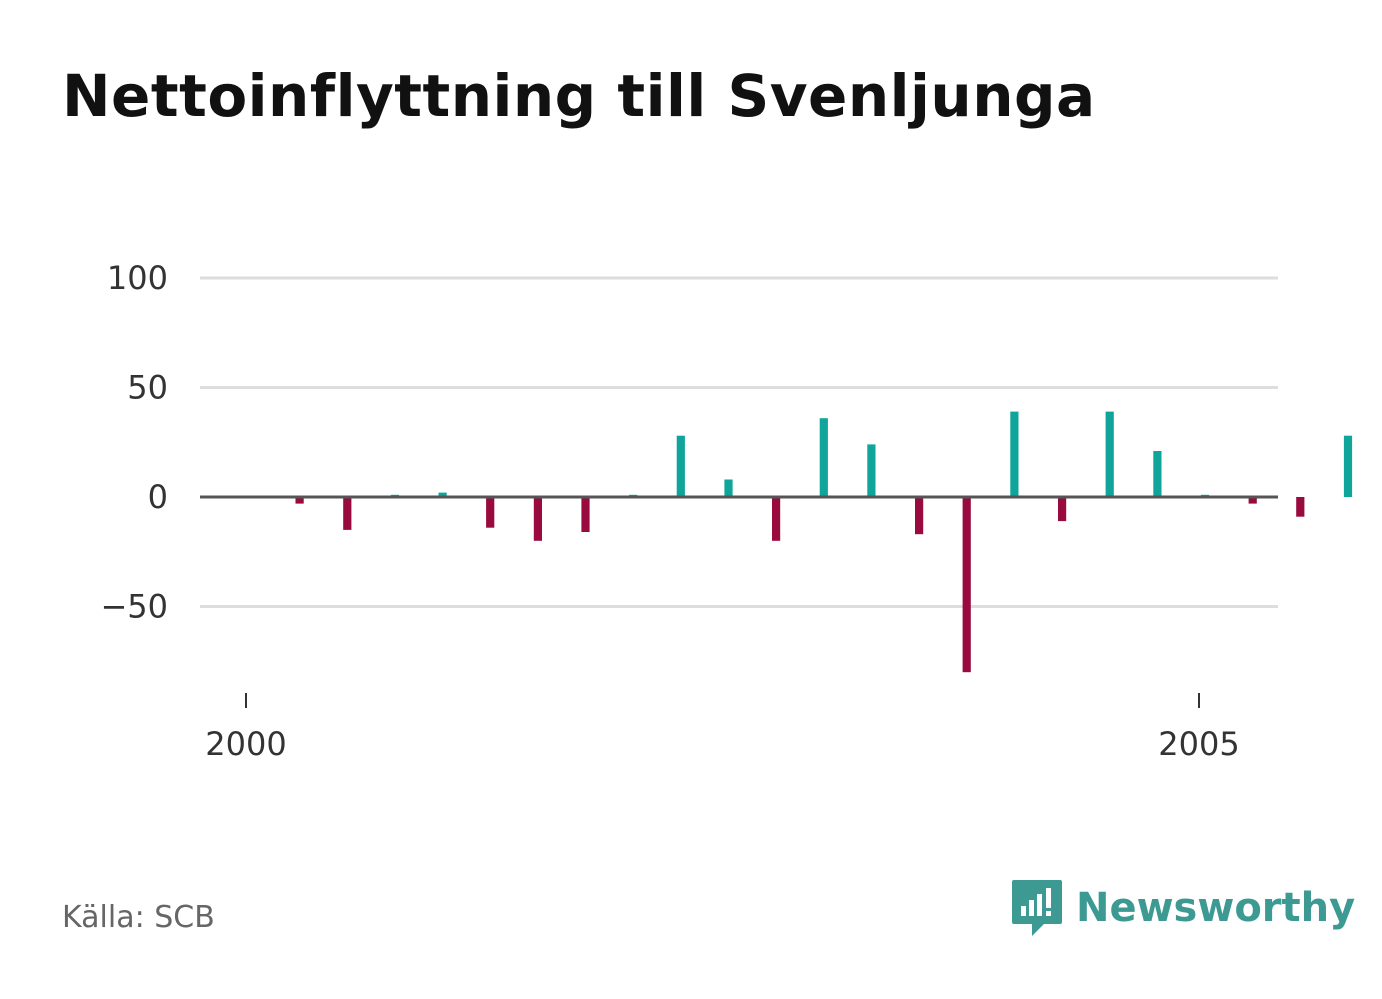  What do you see at coordinates (137, 278) in the screenshot?
I see `y-tick-label: 100` at bounding box center [137, 278].